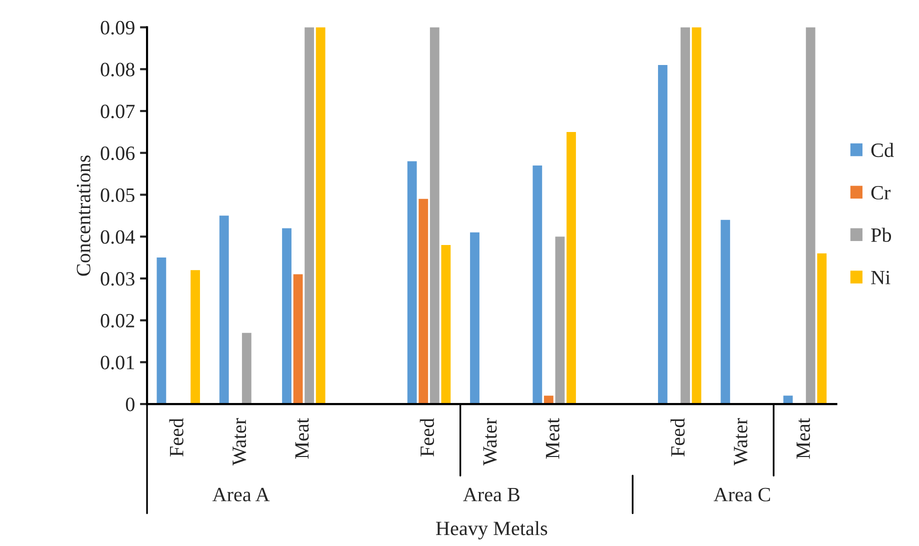 The height and width of the screenshot is (546, 919). What do you see at coordinates (882, 150) in the screenshot?
I see `legend-label: Cd` at bounding box center [882, 150].